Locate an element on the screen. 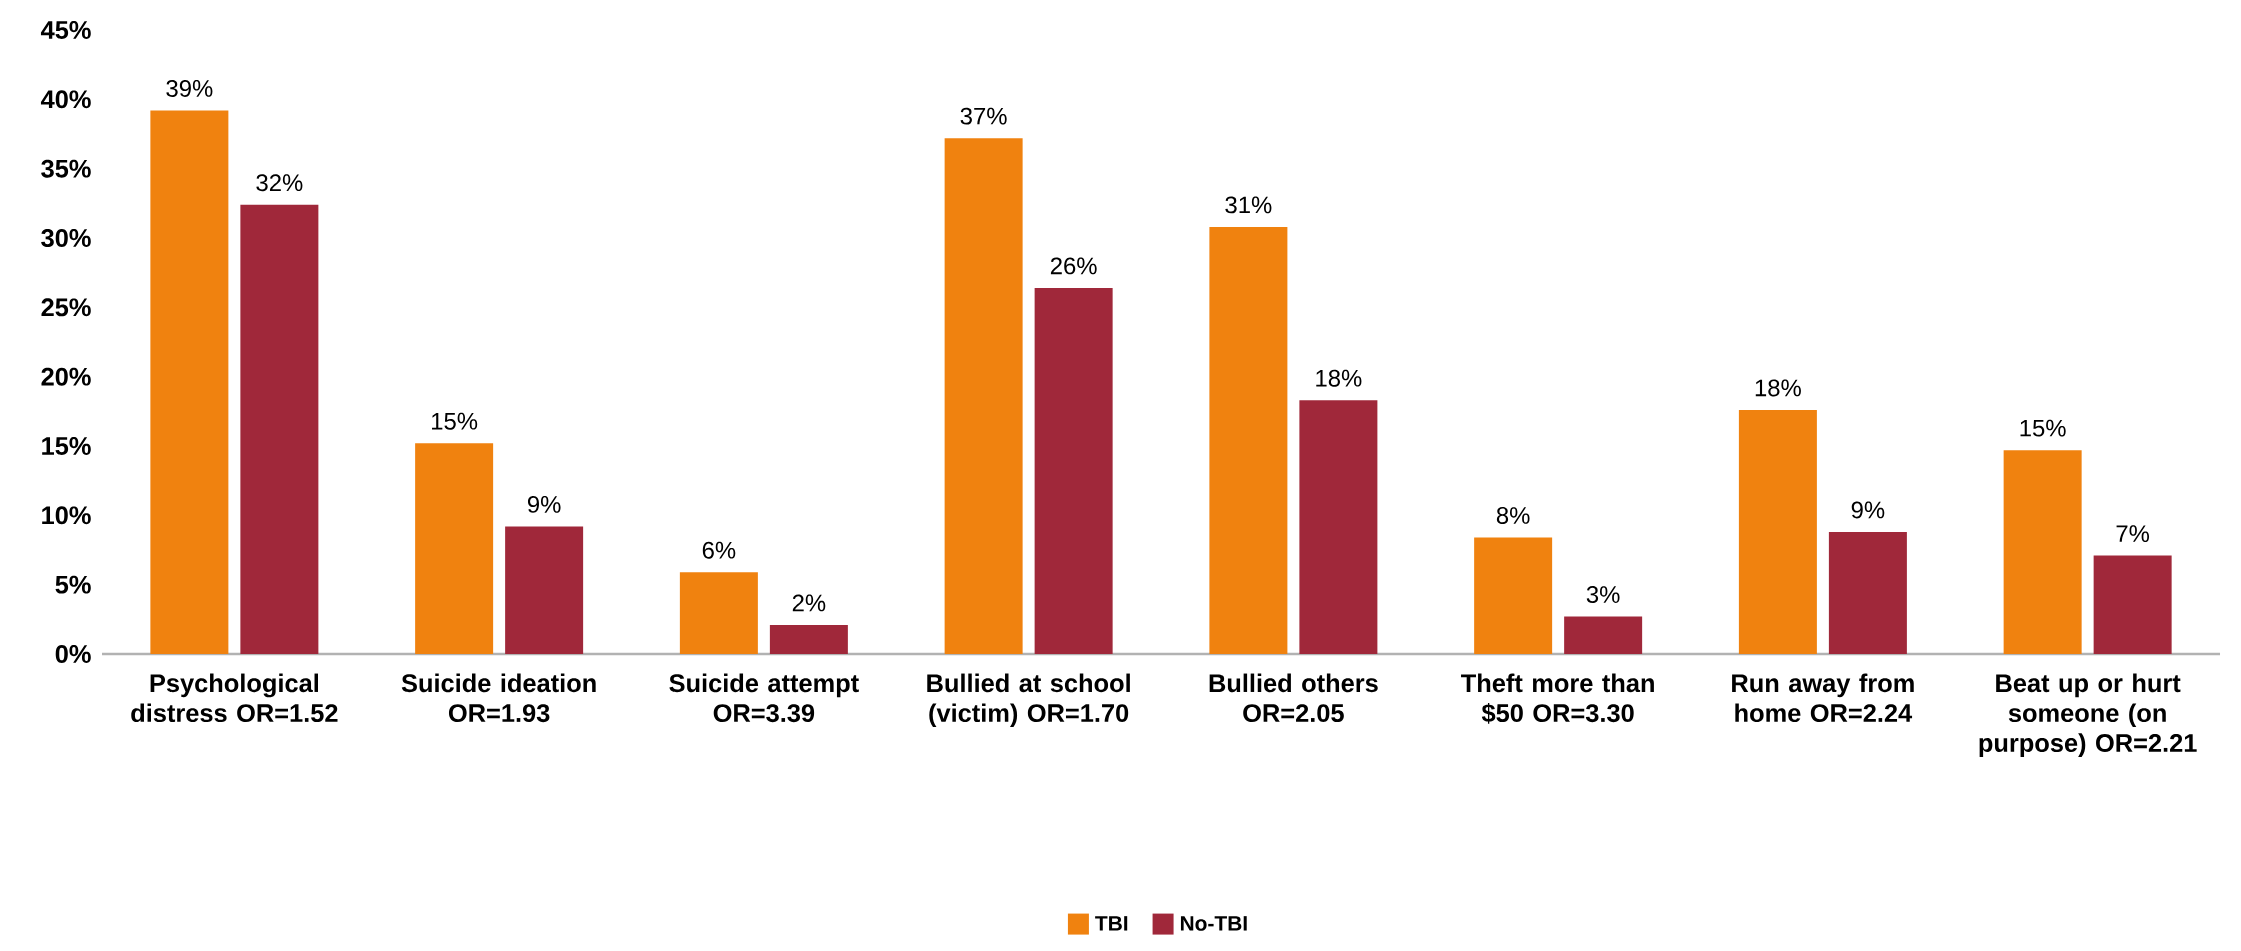 The height and width of the screenshot is (951, 2241). x-tick-label: Bullied others OR=2.05 is located at coordinates (1293, 698).